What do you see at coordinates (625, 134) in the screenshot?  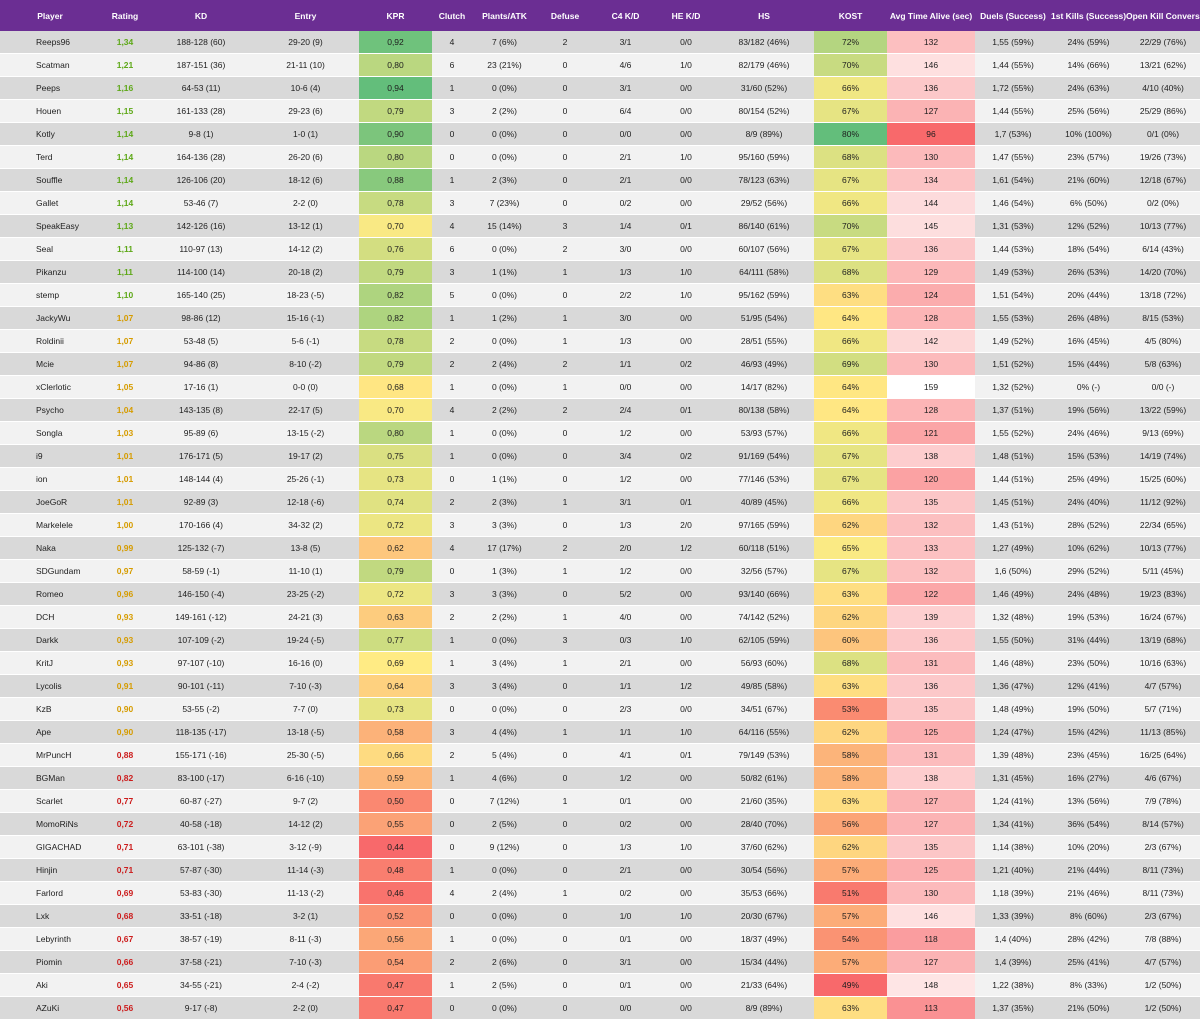 I see `cell-c4-k-d: 0/0` at bounding box center [625, 134].